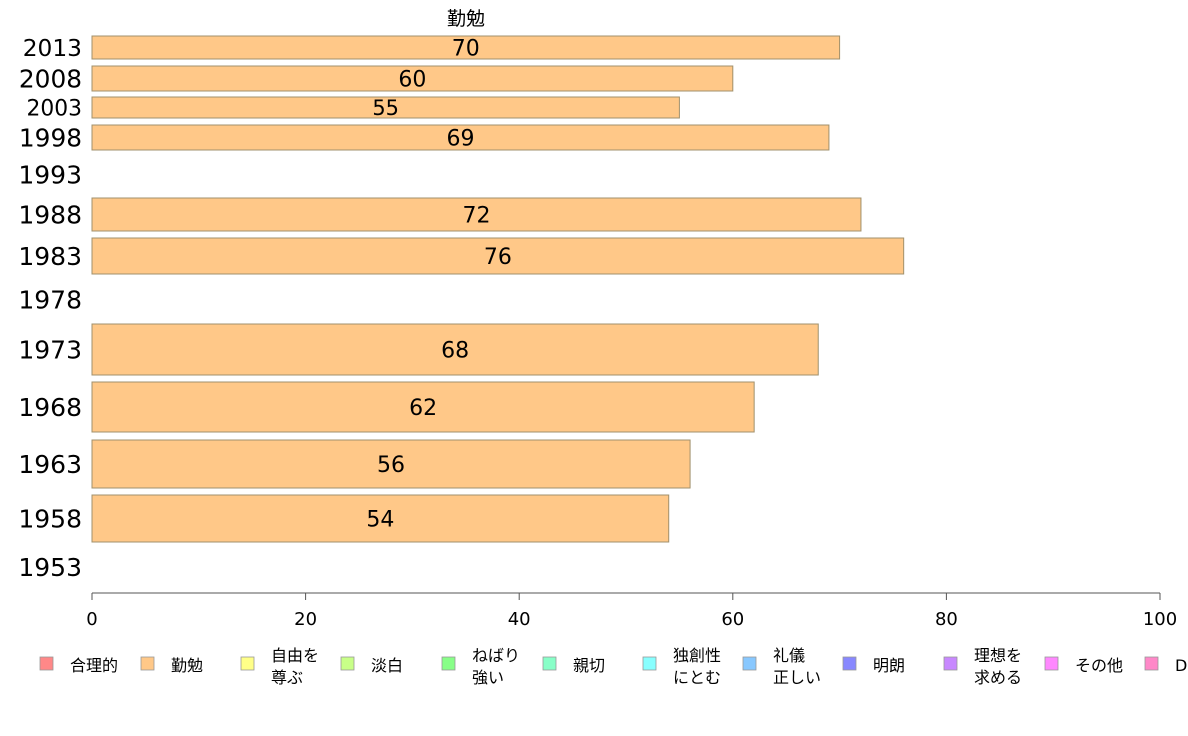 This screenshot has height=736, width=1188. I want to click on bar-data-label: 70, so click(466, 48).